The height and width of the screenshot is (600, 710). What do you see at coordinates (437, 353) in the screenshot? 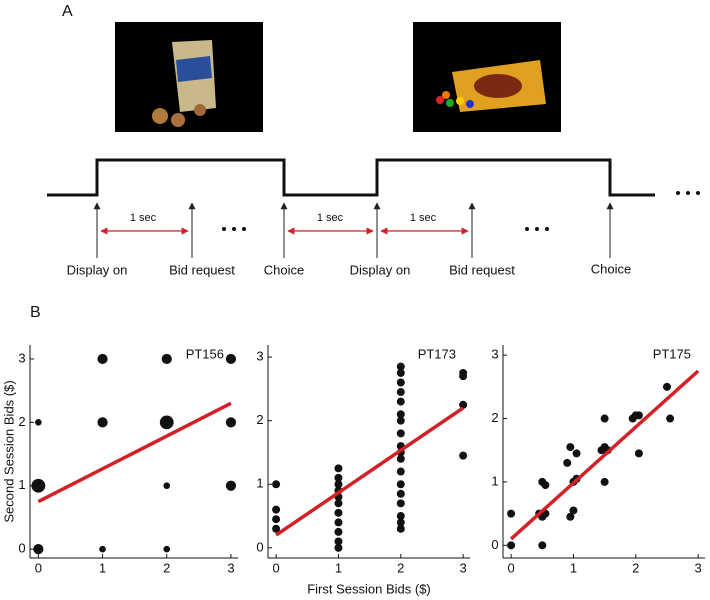
I see `chart-title: PT173` at bounding box center [437, 353].